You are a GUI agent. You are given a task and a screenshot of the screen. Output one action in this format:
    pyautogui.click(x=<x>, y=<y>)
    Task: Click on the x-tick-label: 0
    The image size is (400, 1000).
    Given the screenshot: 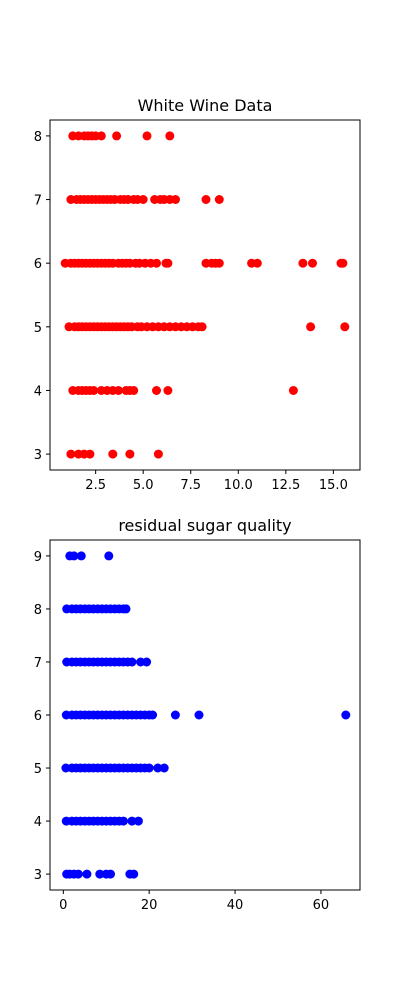 What is the action you would take?
    pyautogui.click(x=63, y=905)
    